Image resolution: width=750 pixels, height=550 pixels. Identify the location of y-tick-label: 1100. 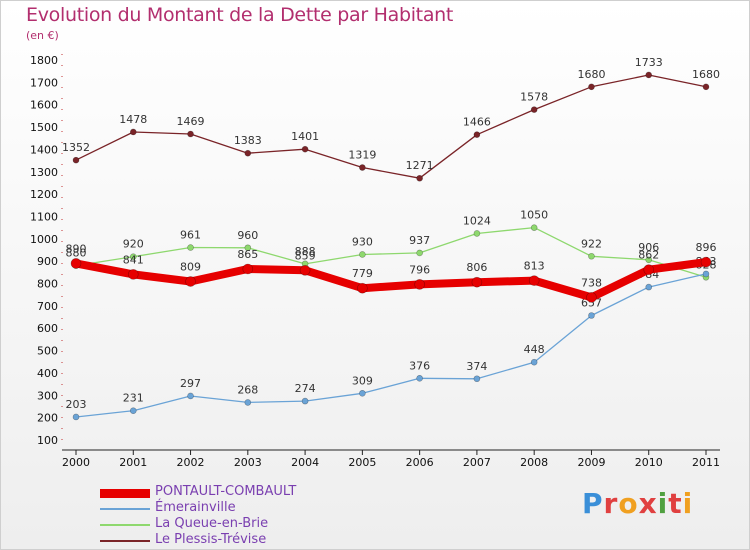
(44, 216).